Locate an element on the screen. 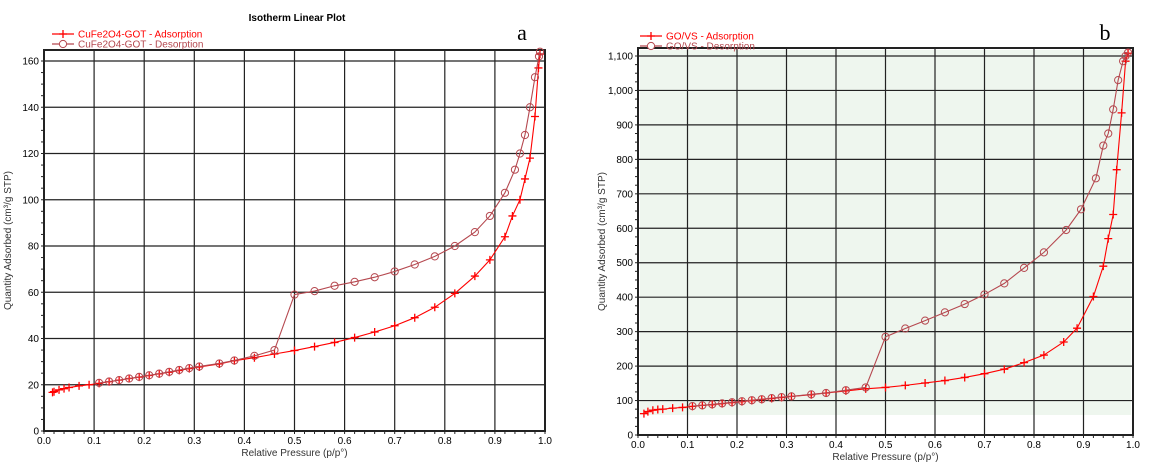 Image resolution: width=1151 pixels, height=471 pixels. x-tick-label: 0.1 is located at coordinates (688, 445).